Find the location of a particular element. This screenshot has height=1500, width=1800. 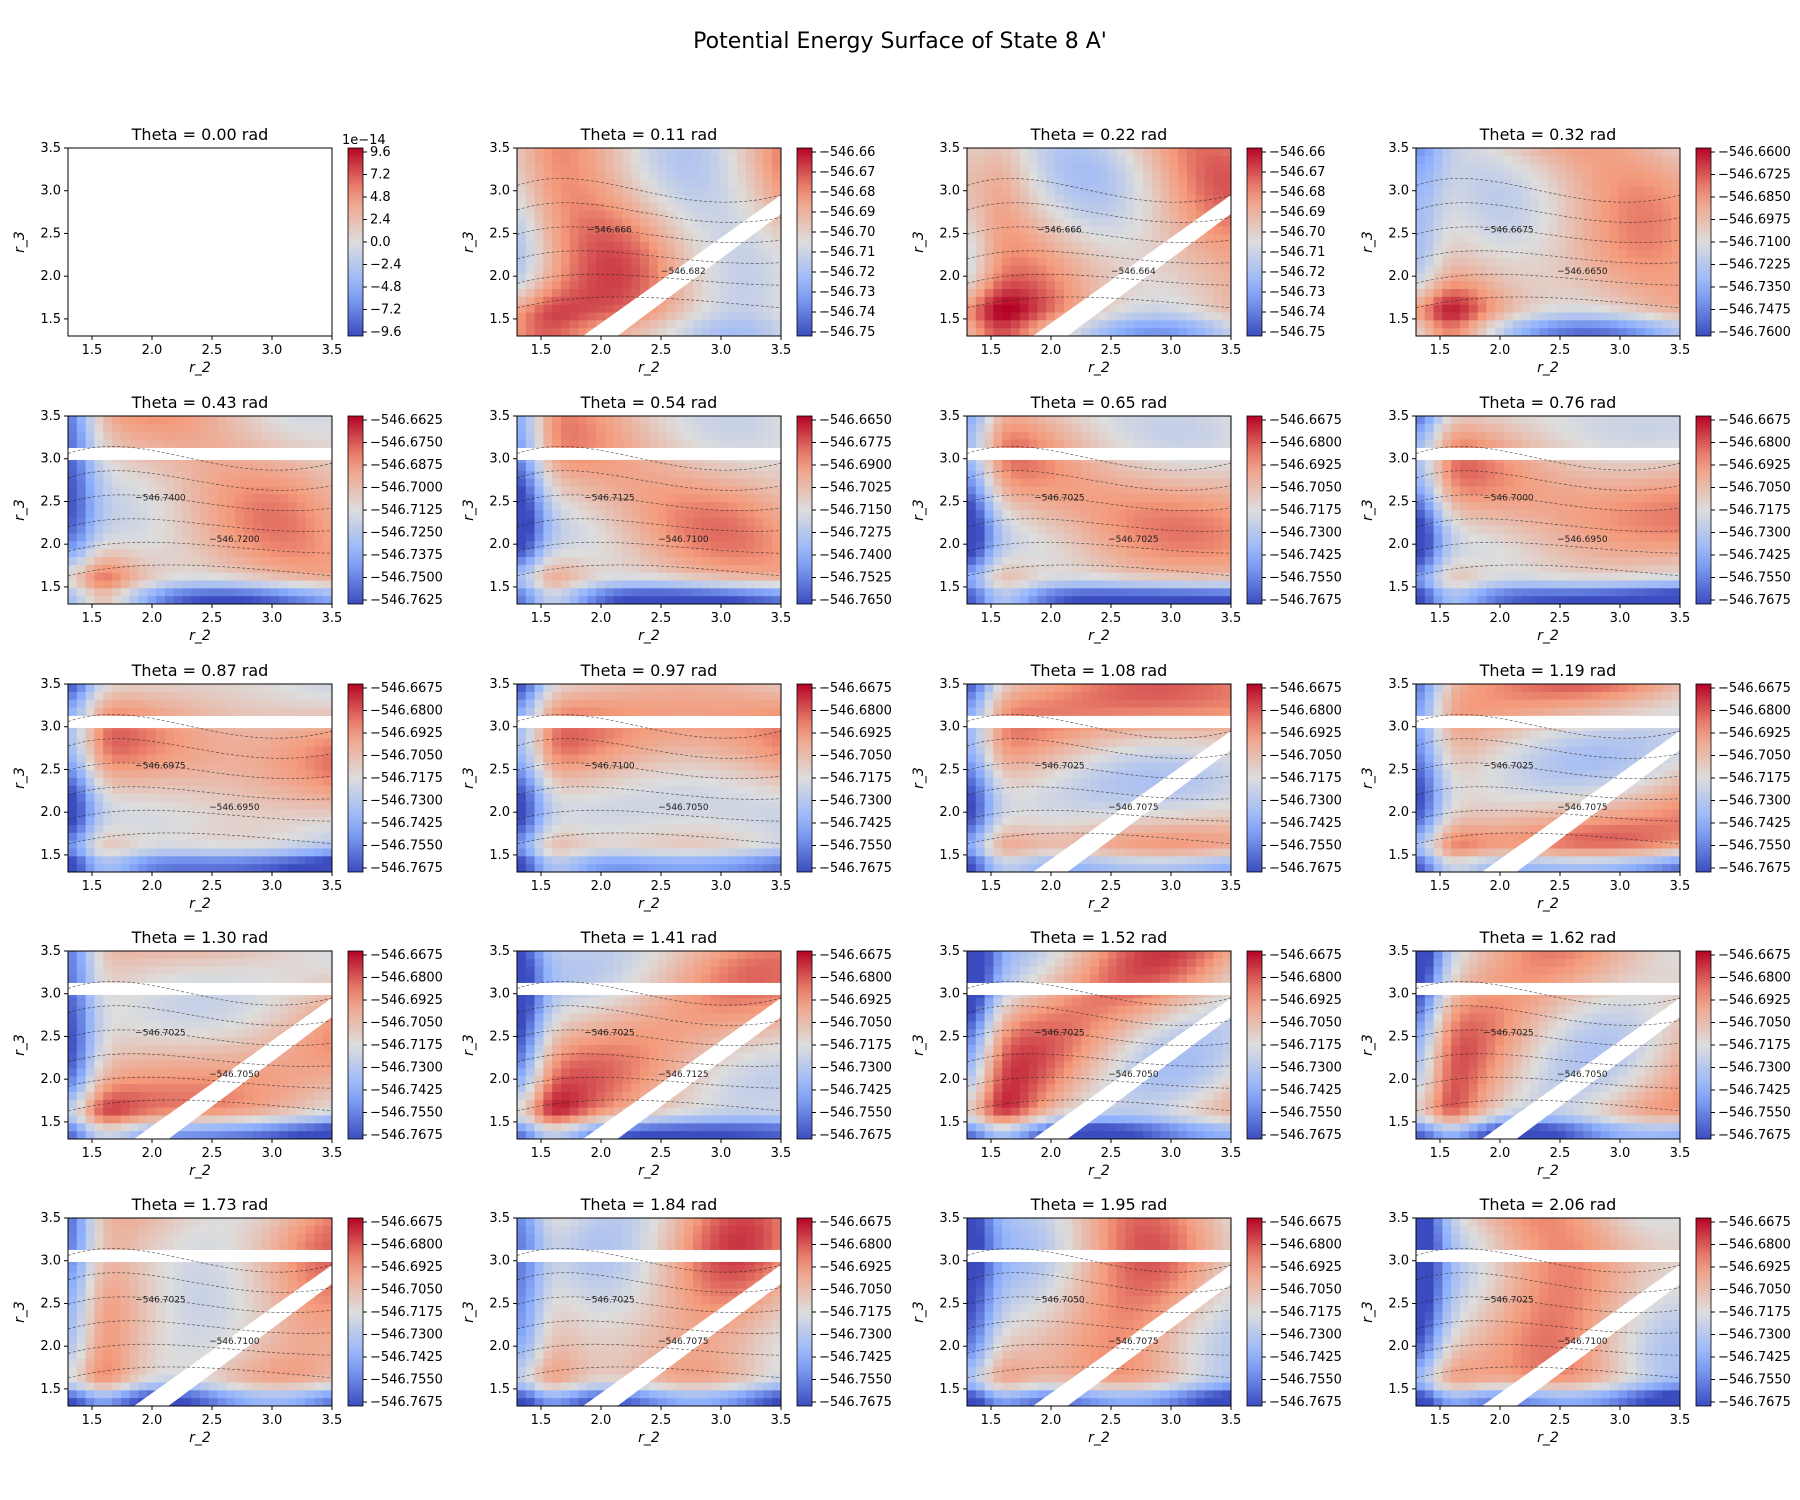

contour-field: −546.7025 −546.7125 is located at coordinates (649, 1045).